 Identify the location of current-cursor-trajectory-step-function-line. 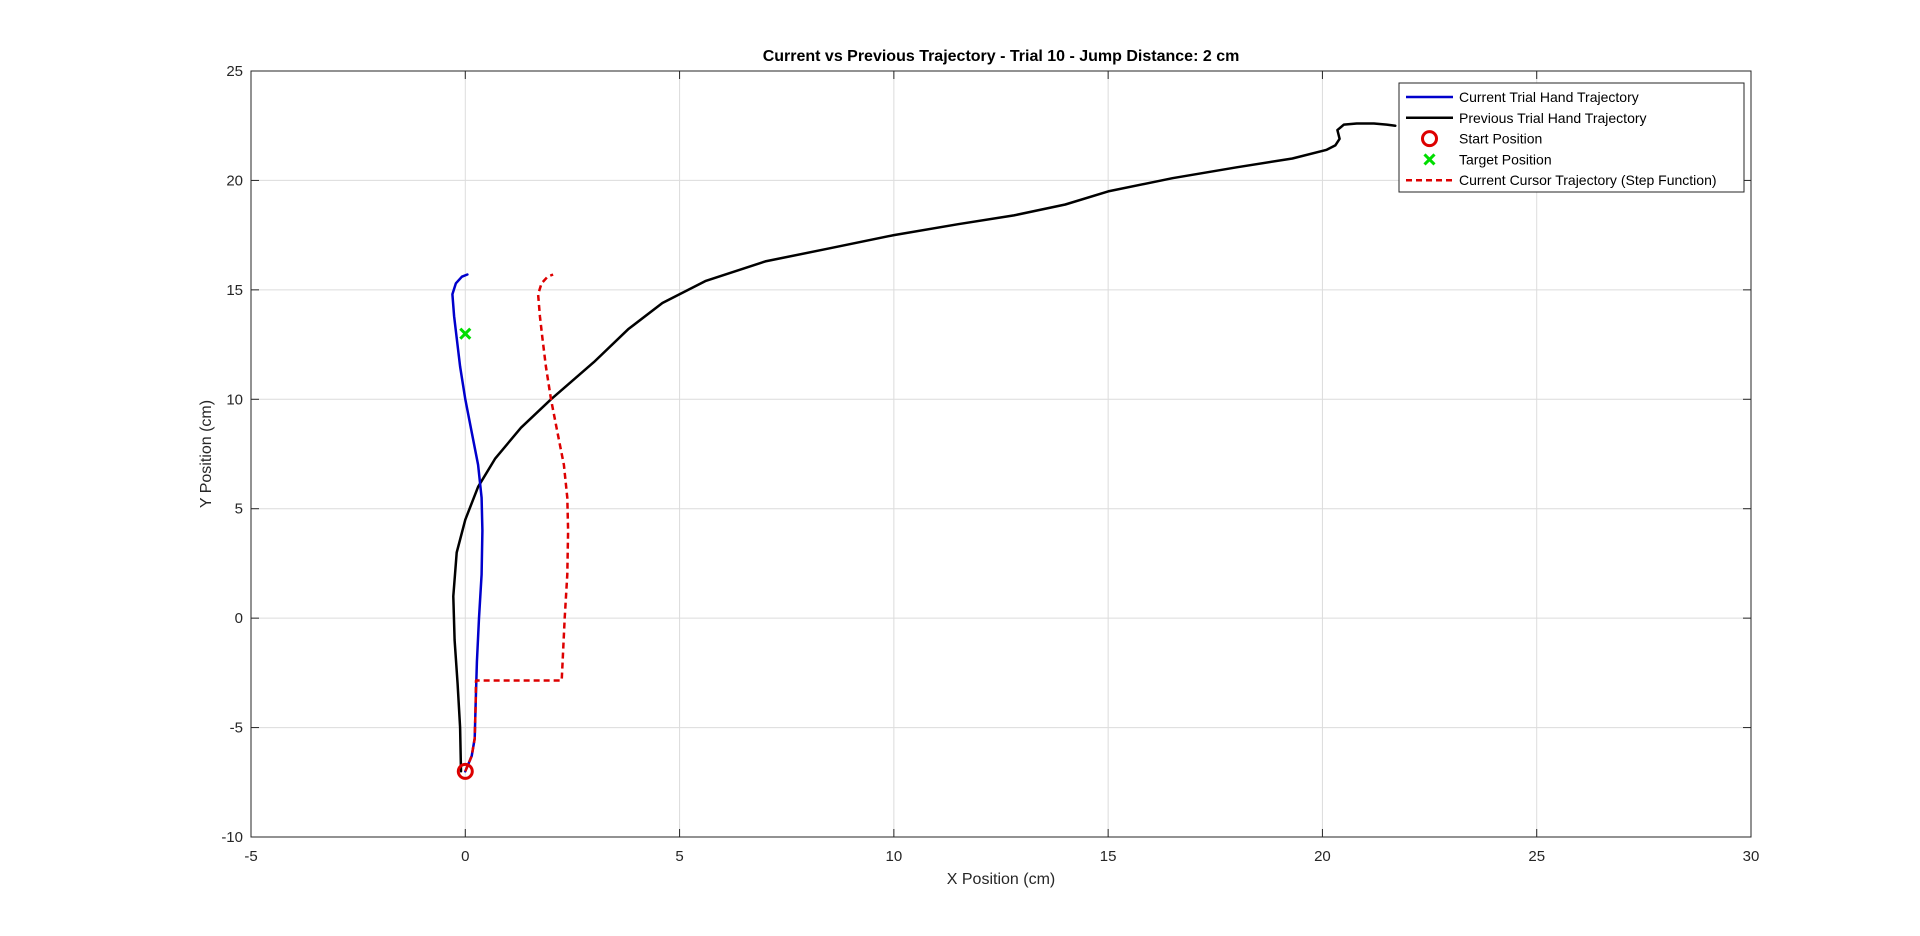
(517, 522).